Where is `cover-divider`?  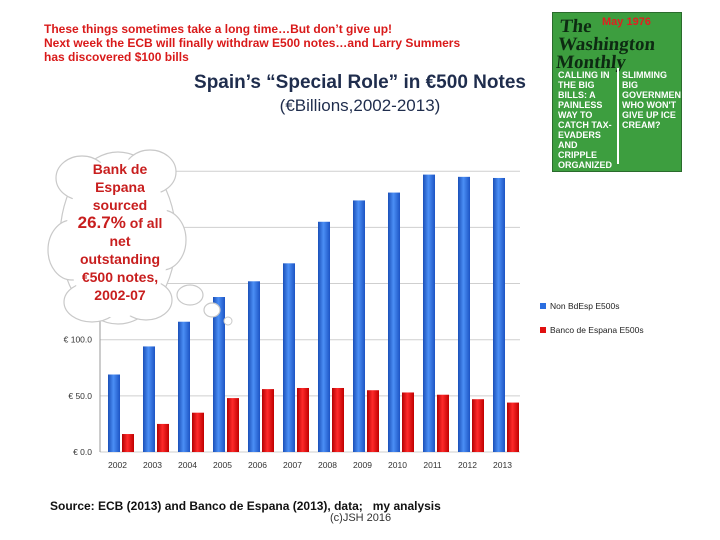 cover-divider is located at coordinates (618, 116).